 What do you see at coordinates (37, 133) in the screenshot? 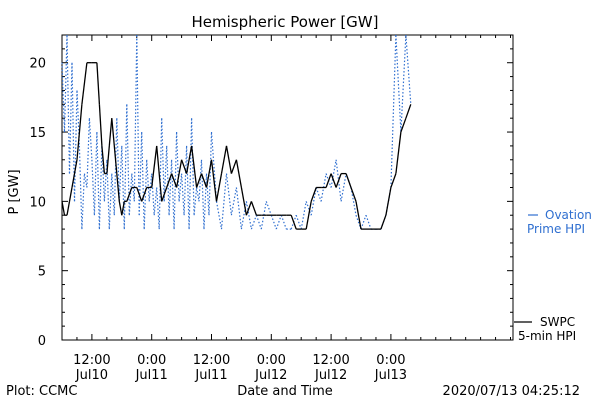
I see `y-tick-label: 15` at bounding box center [37, 133].